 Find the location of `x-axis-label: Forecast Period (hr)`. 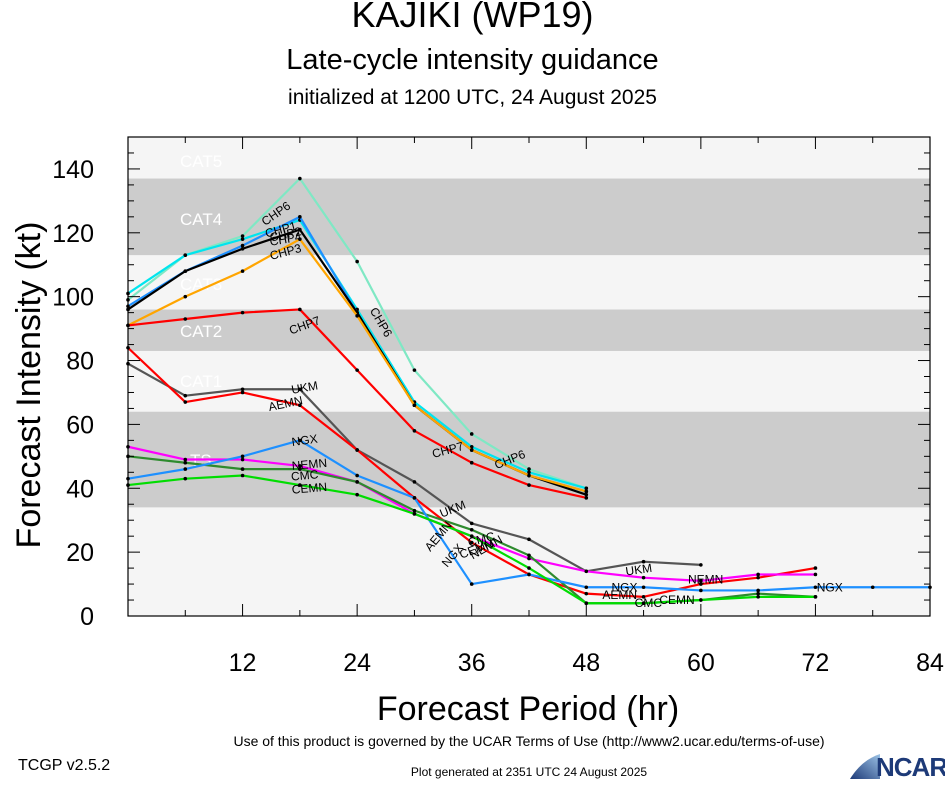

x-axis-label: Forecast Period (hr) is located at coordinates (528, 709).